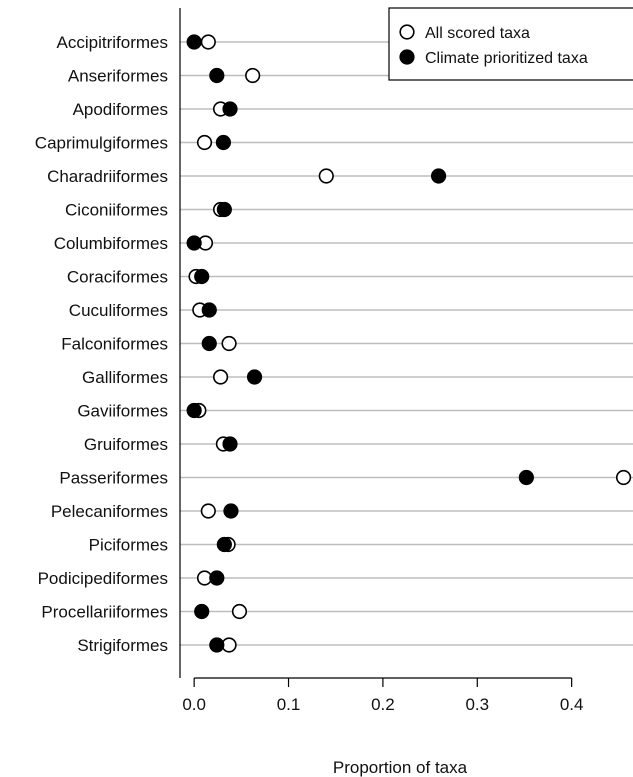 Image resolution: width=633 pixels, height=777 pixels. What do you see at coordinates (202, 276) in the screenshot?
I see `point-climate-prioritized-taxa-coraciformes` at bounding box center [202, 276].